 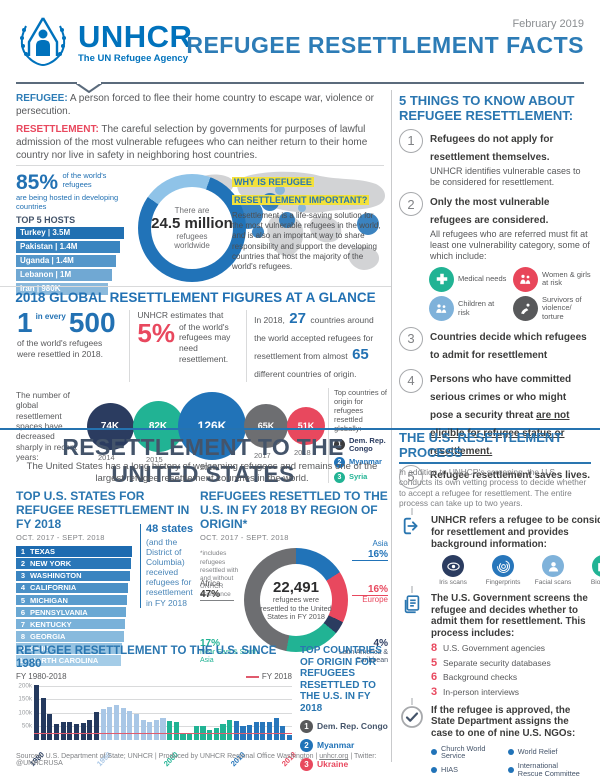 I want to click on category-children: Children at risk, so click(x=468, y=309).